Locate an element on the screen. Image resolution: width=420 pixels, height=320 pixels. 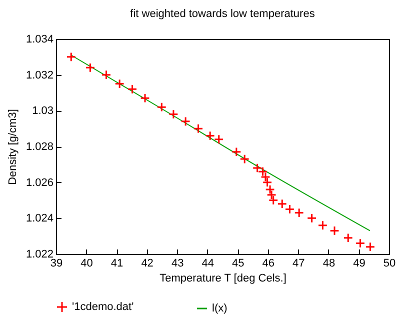
x-tick-label: 39 is located at coordinates (56, 264).